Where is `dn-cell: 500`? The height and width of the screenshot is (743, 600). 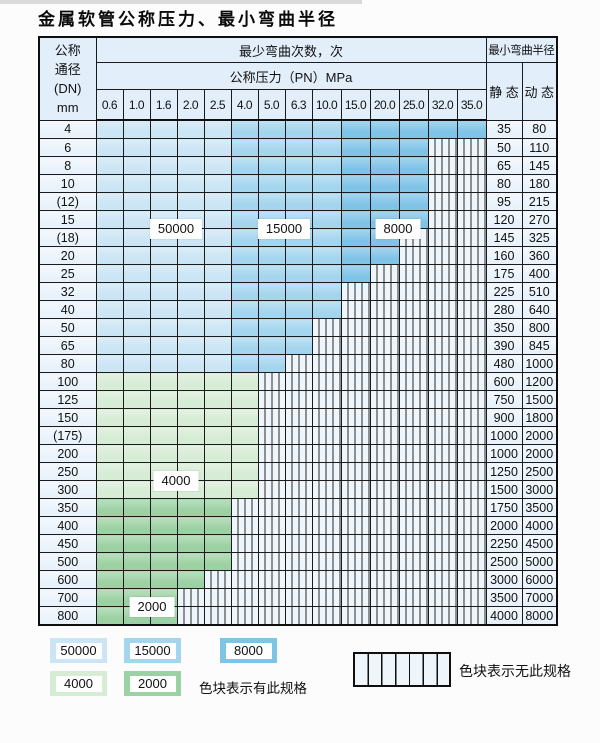 dn-cell: 500 is located at coordinates (67, 561).